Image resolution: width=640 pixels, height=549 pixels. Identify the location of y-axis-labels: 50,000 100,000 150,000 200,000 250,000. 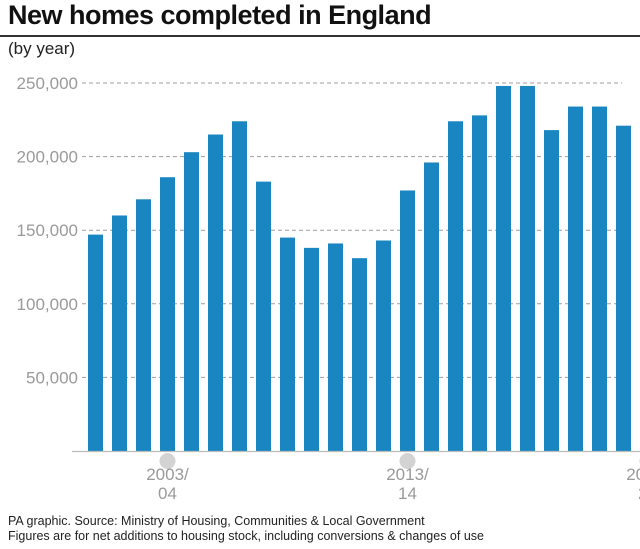
(47, 230).